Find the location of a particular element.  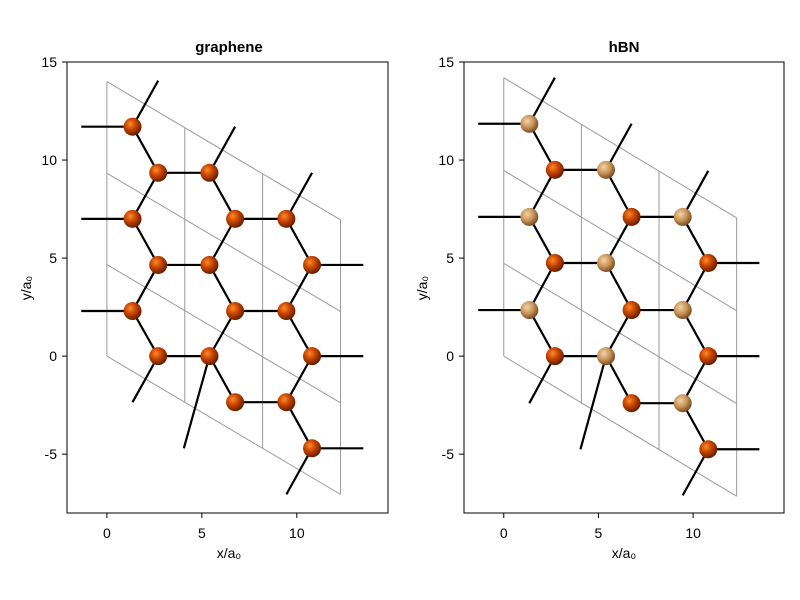

plot-title: graphene is located at coordinates (229, 47).